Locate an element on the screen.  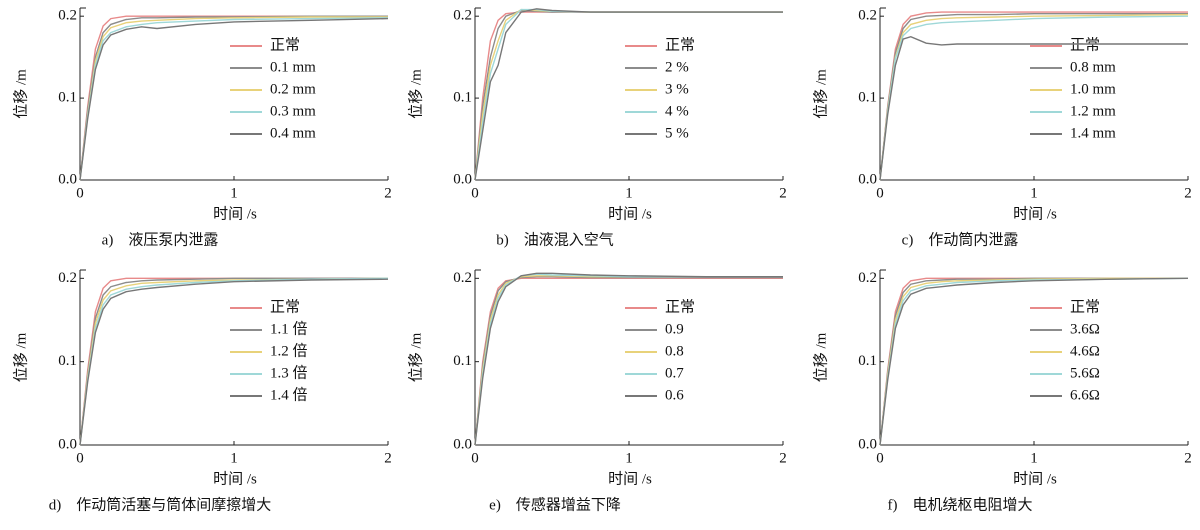
legend-label: 1.3 倍 is located at coordinates (289, 372).